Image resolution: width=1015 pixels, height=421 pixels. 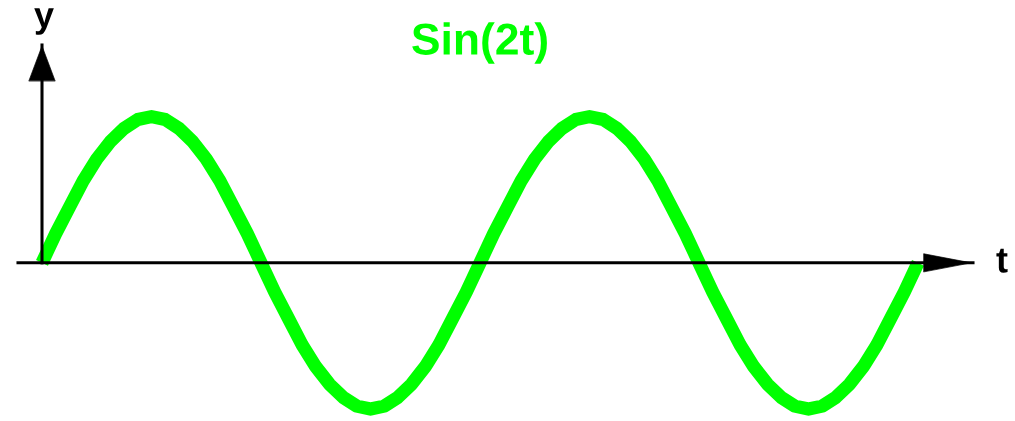 I want to click on chart-title: Sin(2t), so click(x=479, y=43).